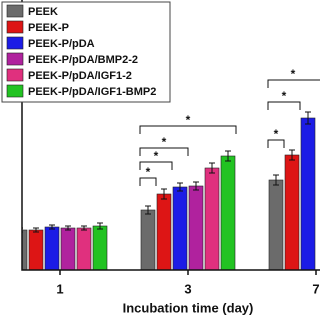 This screenshot has width=320, height=320. Describe the element at coordinates (59, 288) in the screenshot. I see `x-tick-label: 1` at that location.